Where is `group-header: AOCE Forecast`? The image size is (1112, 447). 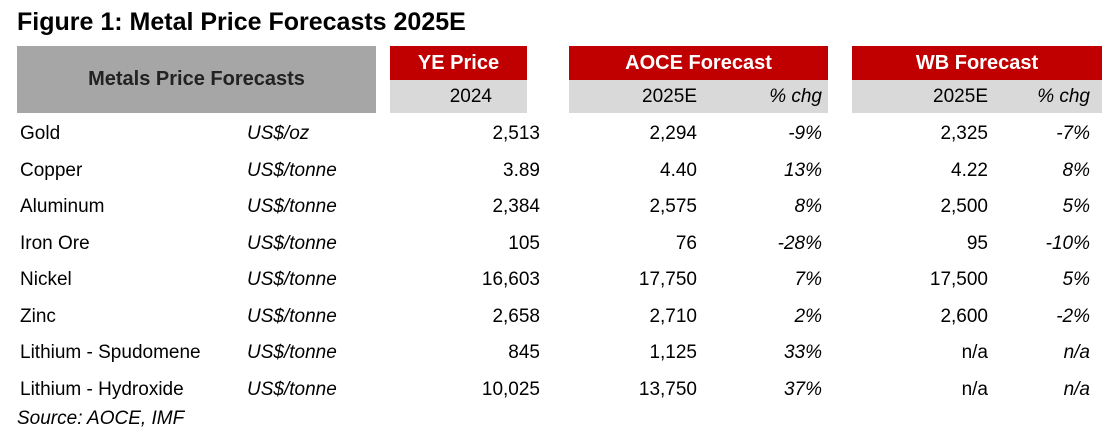 group-header: AOCE Forecast is located at coordinates (698, 63).